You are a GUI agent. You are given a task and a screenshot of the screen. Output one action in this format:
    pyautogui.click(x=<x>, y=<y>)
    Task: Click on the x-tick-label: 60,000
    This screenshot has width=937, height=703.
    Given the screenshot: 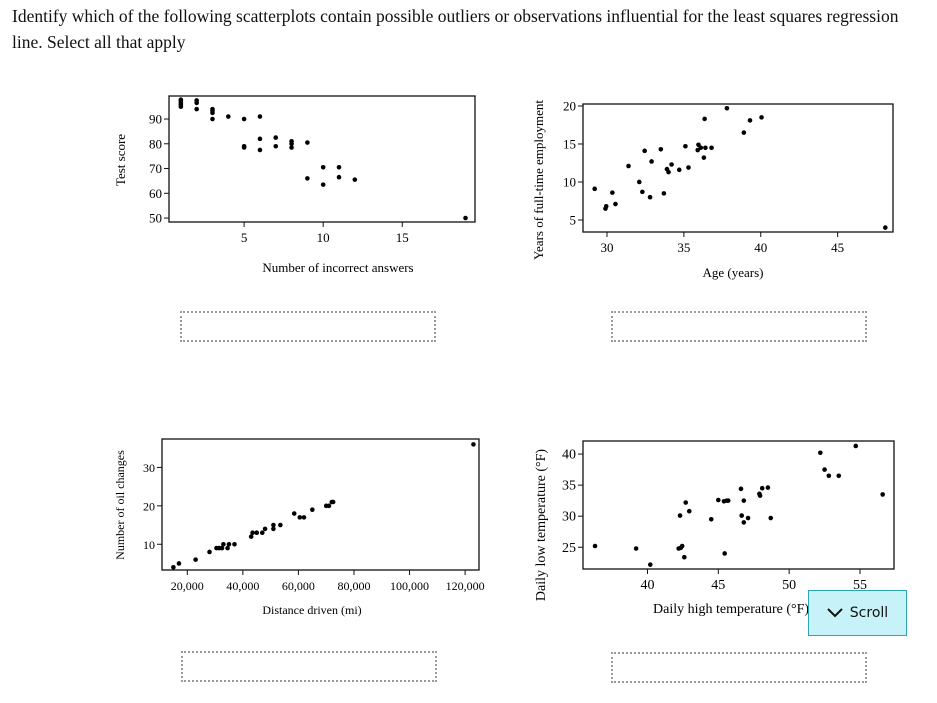 What is the action you would take?
    pyautogui.click(x=298, y=586)
    